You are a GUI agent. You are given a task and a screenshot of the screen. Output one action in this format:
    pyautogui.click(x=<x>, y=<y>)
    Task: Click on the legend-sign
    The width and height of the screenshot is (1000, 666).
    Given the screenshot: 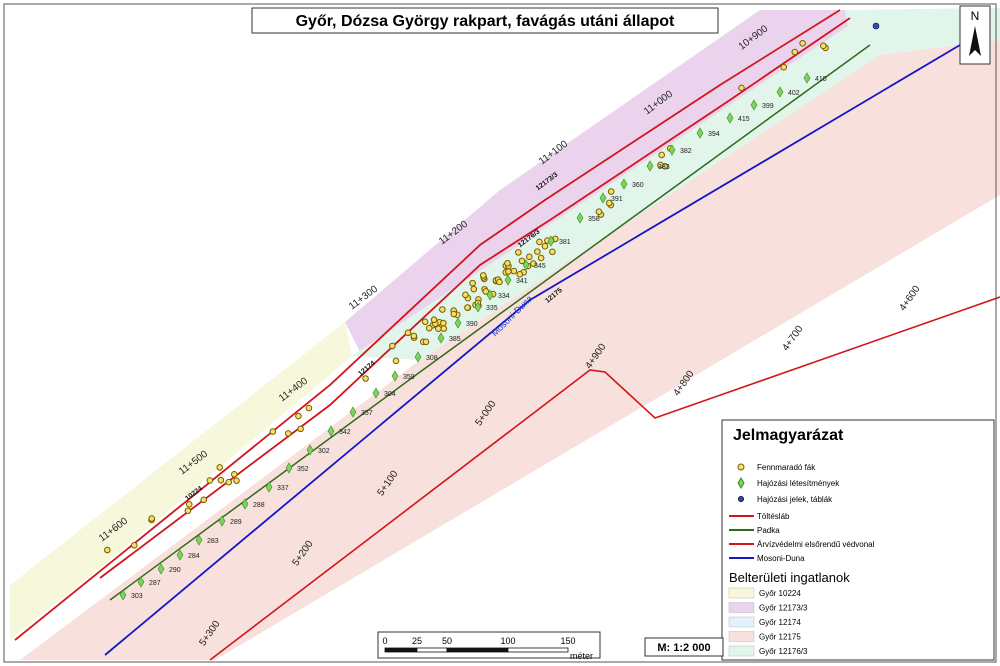 What is the action you would take?
    pyautogui.click(x=741, y=499)
    